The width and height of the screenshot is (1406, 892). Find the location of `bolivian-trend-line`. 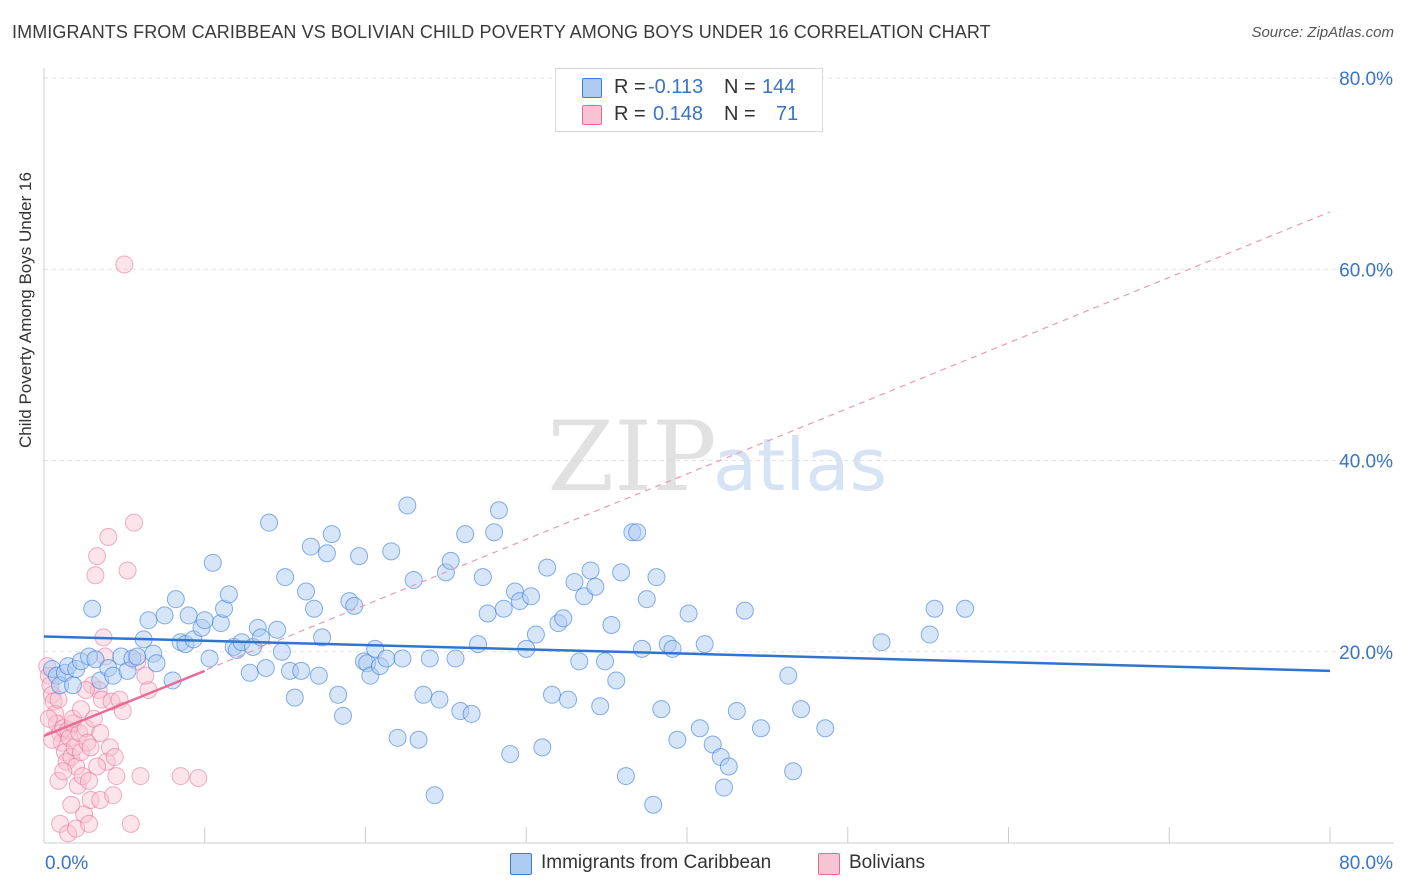

bolivian-trend-line is located at coordinates (124, 703).